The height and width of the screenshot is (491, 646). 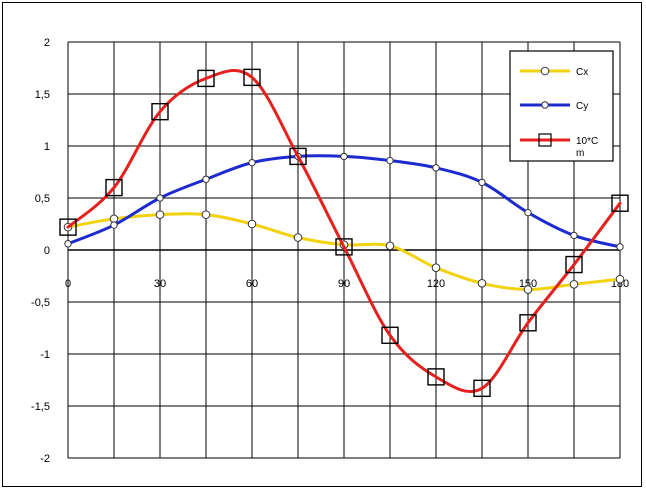 I want to click on y-tick-label: 2, so click(x=47, y=43).